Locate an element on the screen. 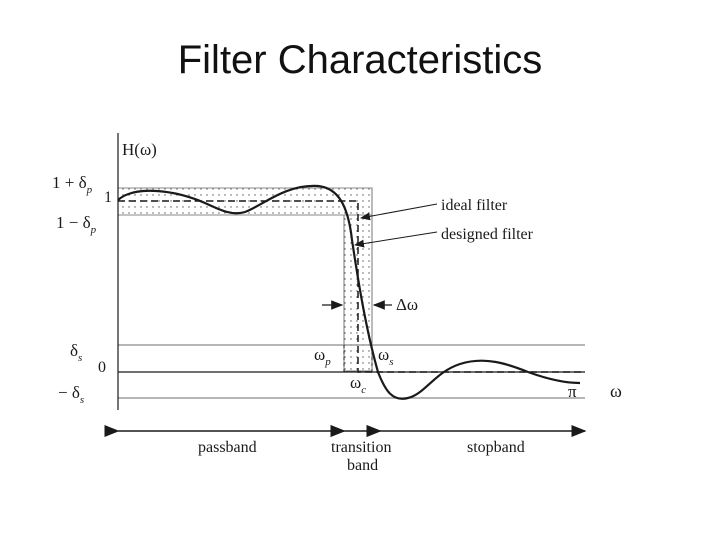 The image size is (720, 540). wp-label: ωp is located at coordinates (322, 356).